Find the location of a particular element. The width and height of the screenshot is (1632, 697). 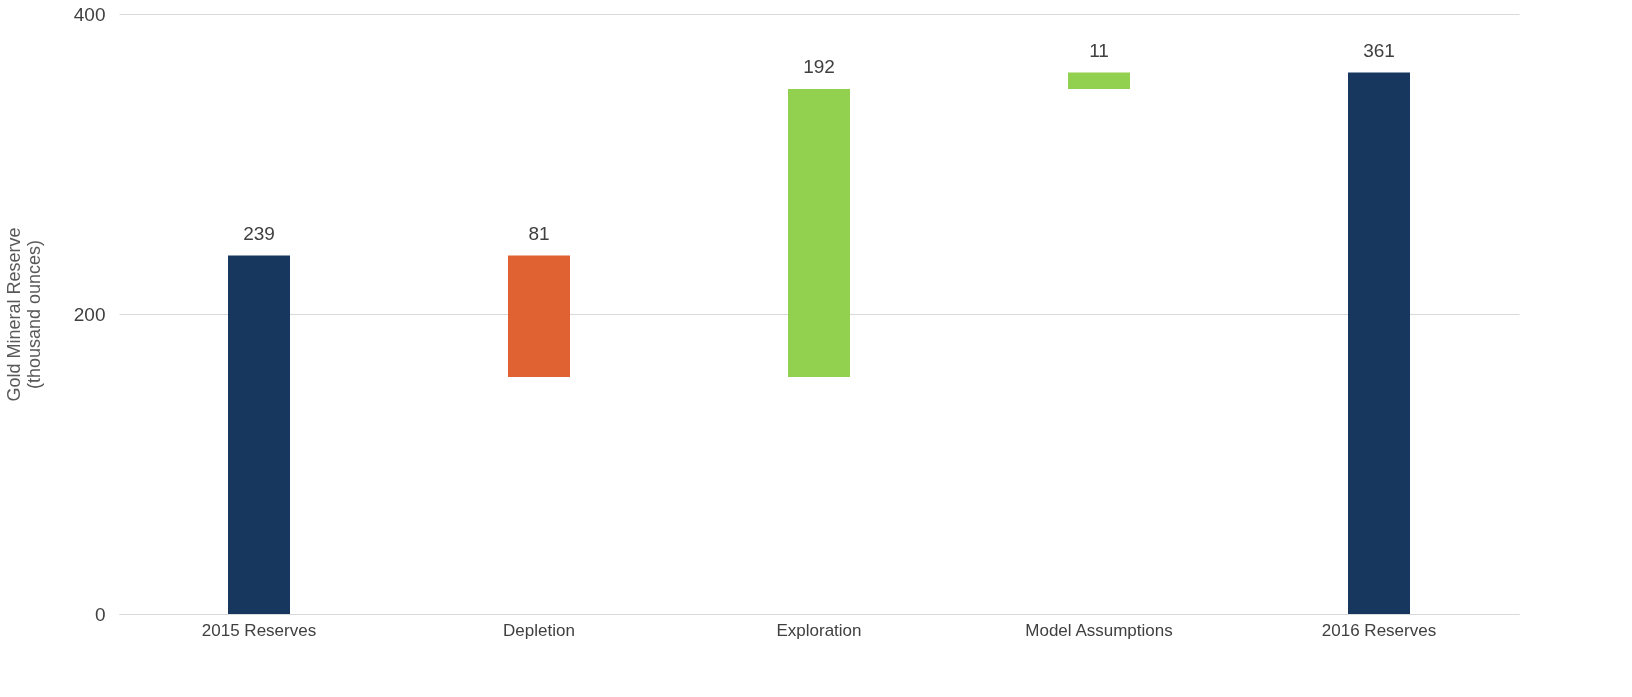

data-label: 361 is located at coordinates (1379, 50).